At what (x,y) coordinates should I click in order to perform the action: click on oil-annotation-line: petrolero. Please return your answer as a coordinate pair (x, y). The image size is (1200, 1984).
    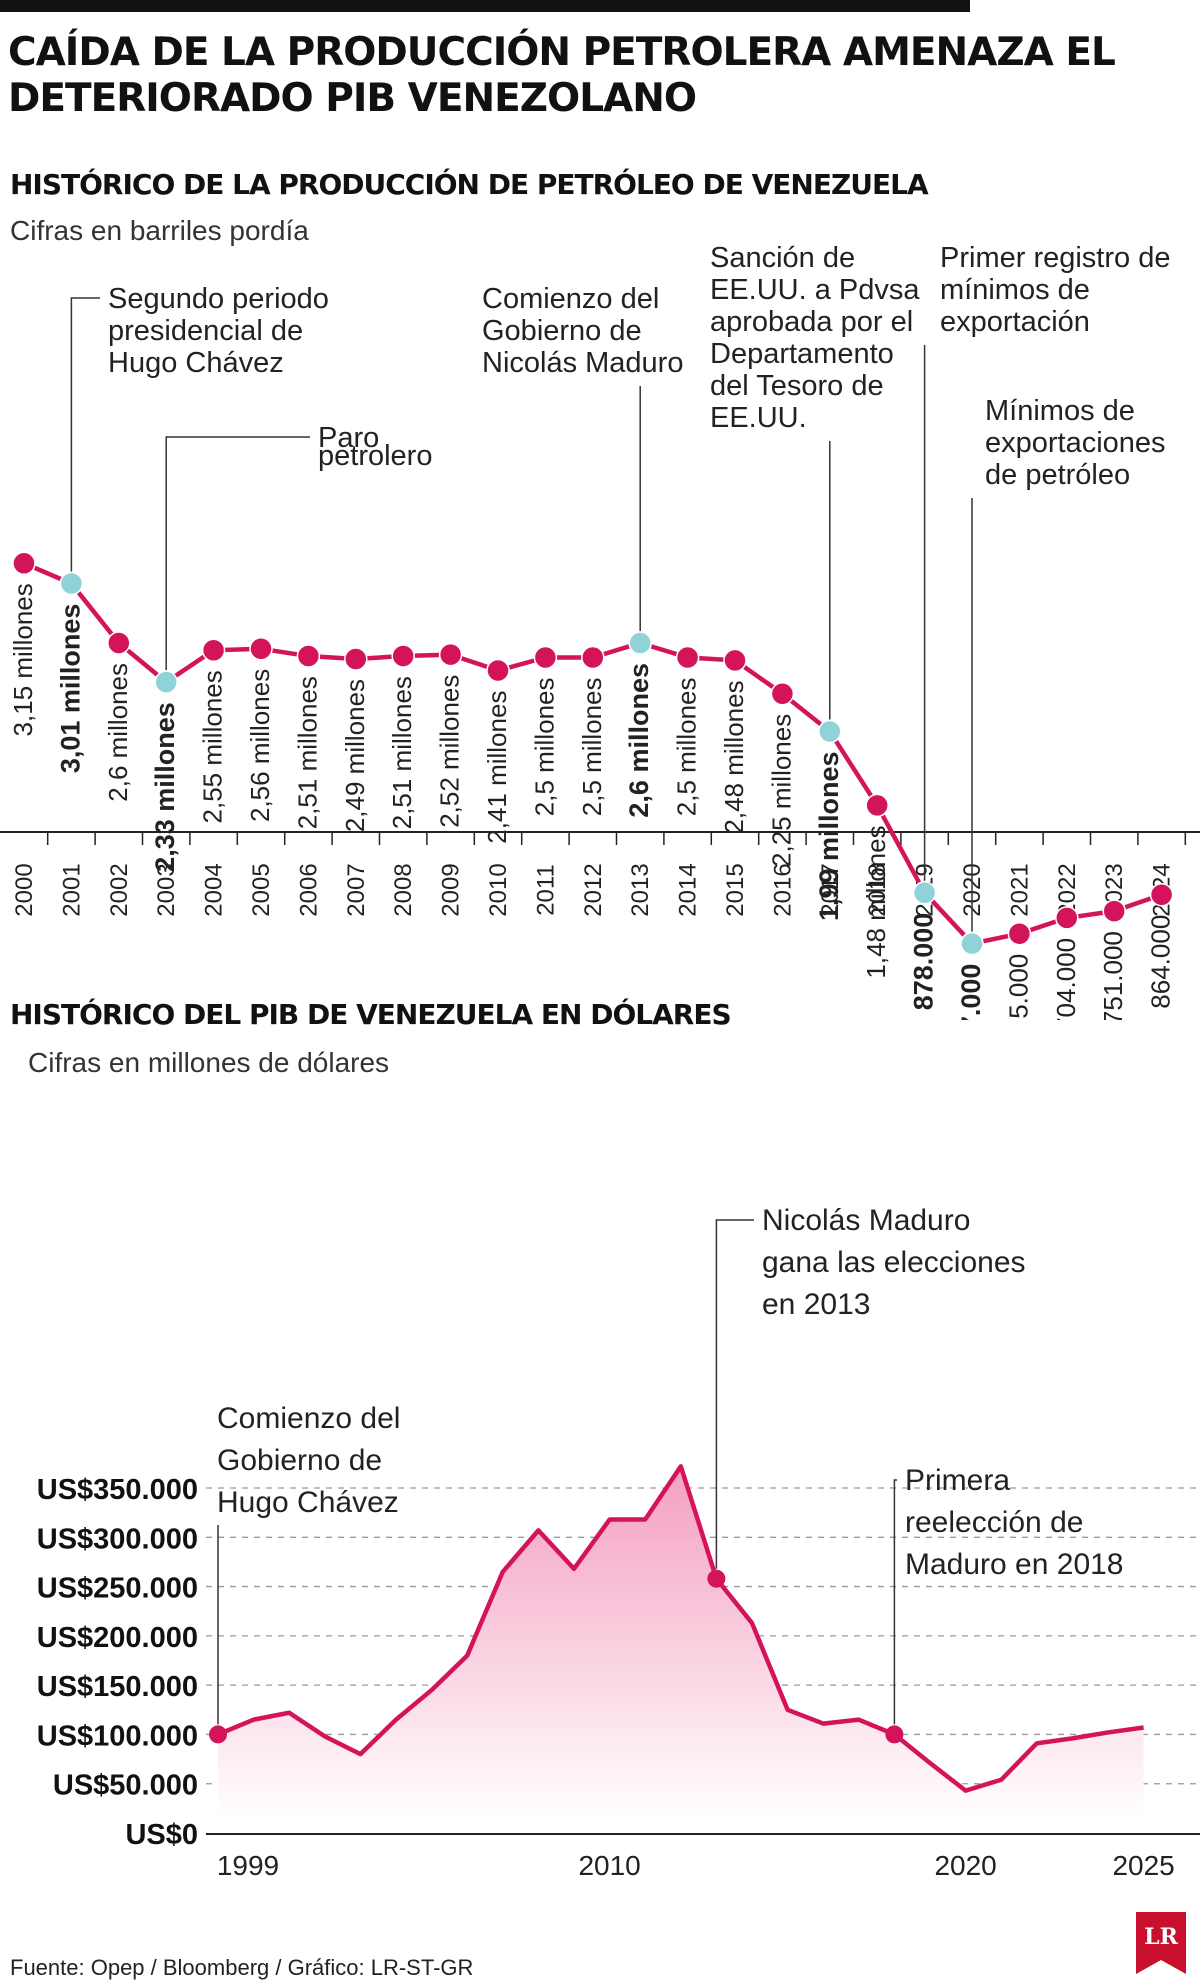
    Looking at the image, I should click on (375, 456).